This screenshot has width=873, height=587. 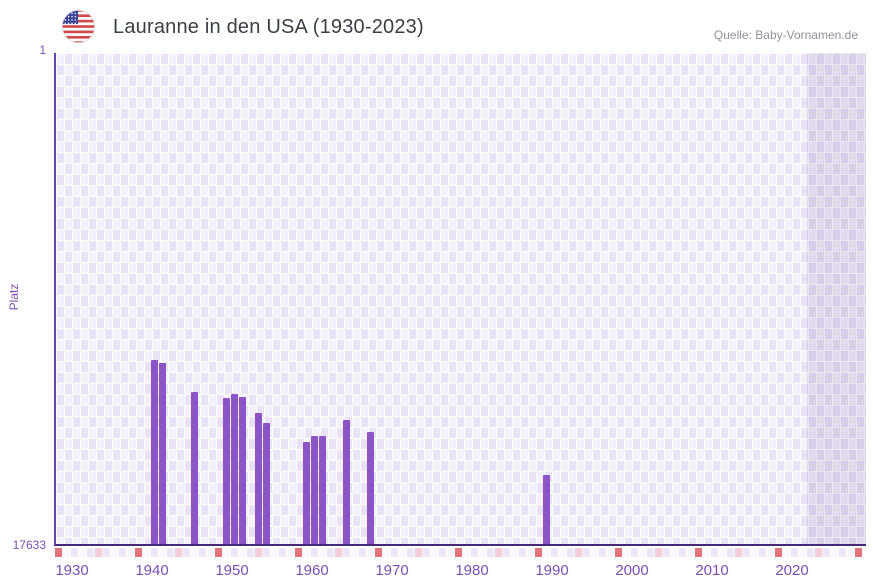 What do you see at coordinates (268, 27) in the screenshot?
I see `chart-title: Lauranne in den USA (1930-2023)` at bounding box center [268, 27].